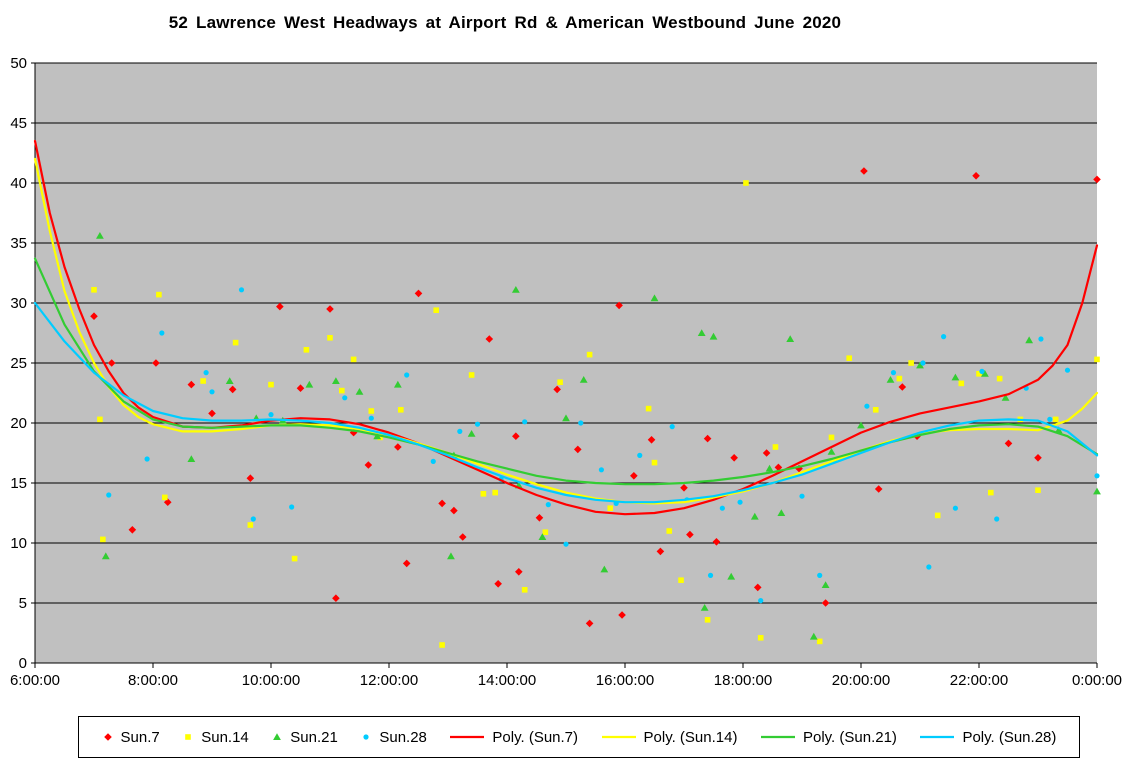  Describe the element at coordinates (389, 680) in the screenshot. I see `x-tick-label: 12:00:00` at that location.